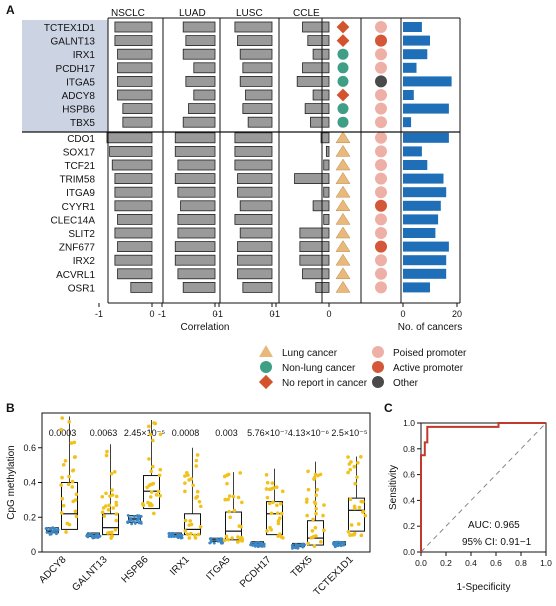  Describe the element at coordinates (546, 563) in the screenshot. I see `roc-xtick-label-5: 1.0` at that location.